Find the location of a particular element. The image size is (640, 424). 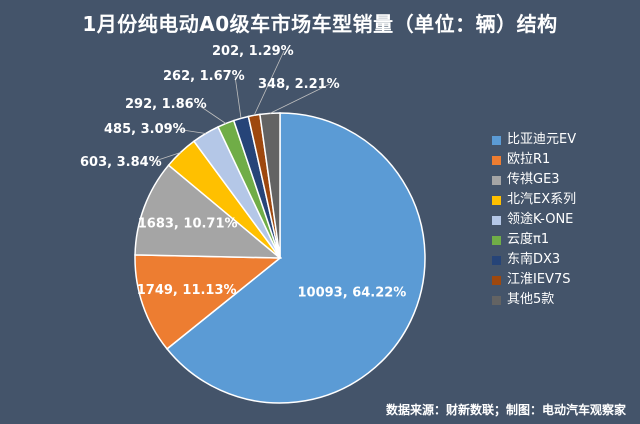

legend-item: 欧拉R1 is located at coordinates (534, 160).